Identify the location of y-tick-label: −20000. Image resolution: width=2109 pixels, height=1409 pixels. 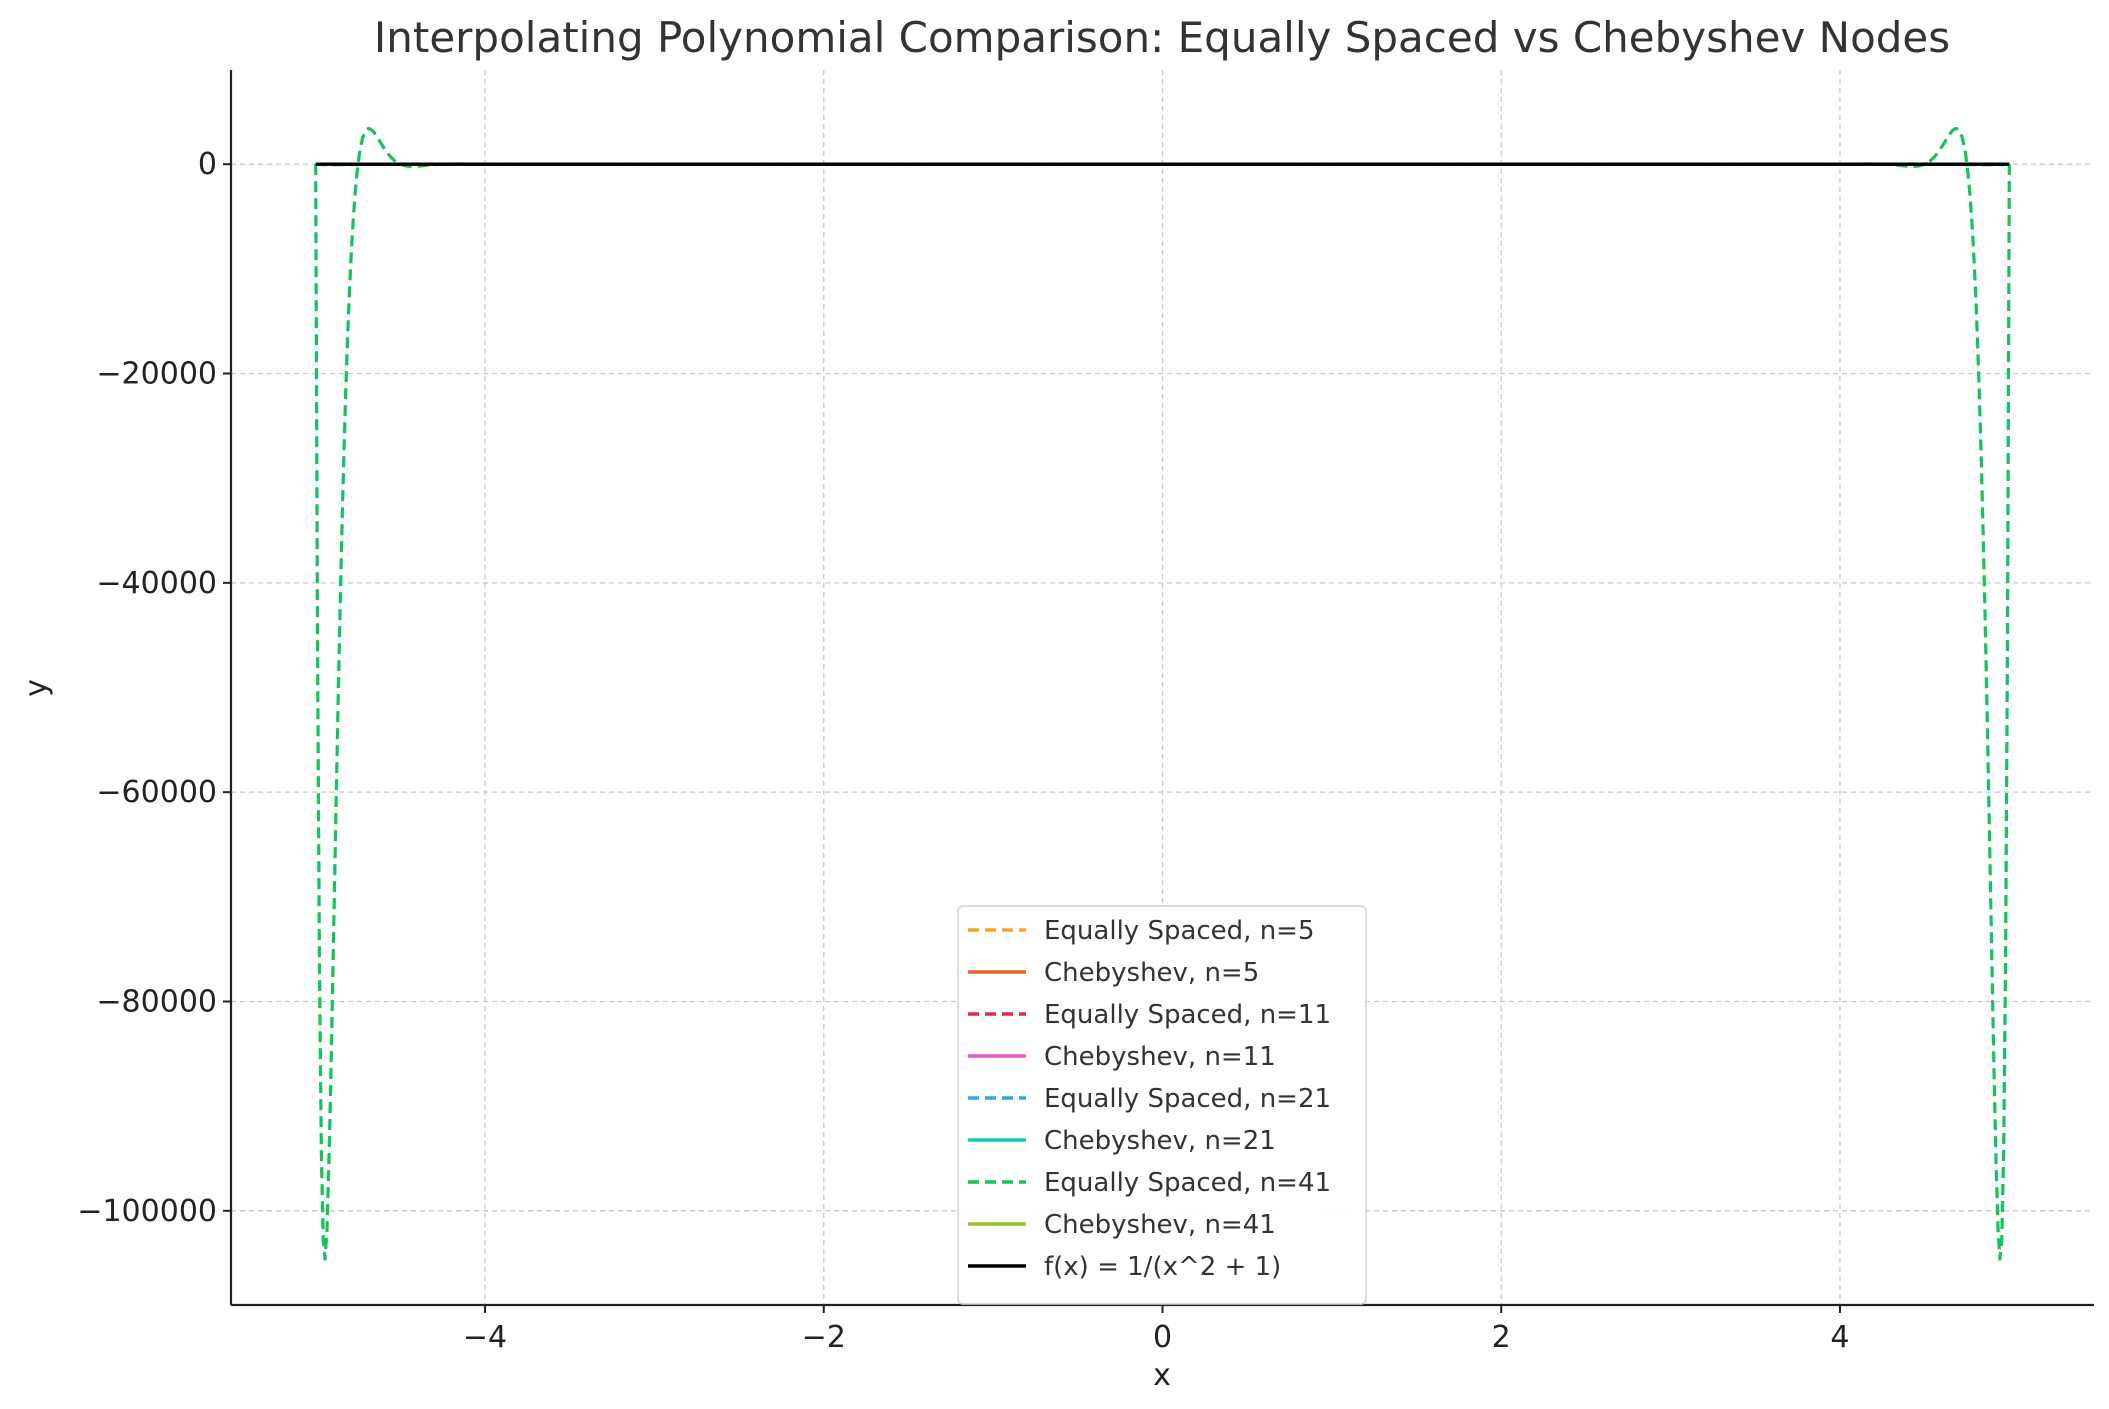
(156, 374).